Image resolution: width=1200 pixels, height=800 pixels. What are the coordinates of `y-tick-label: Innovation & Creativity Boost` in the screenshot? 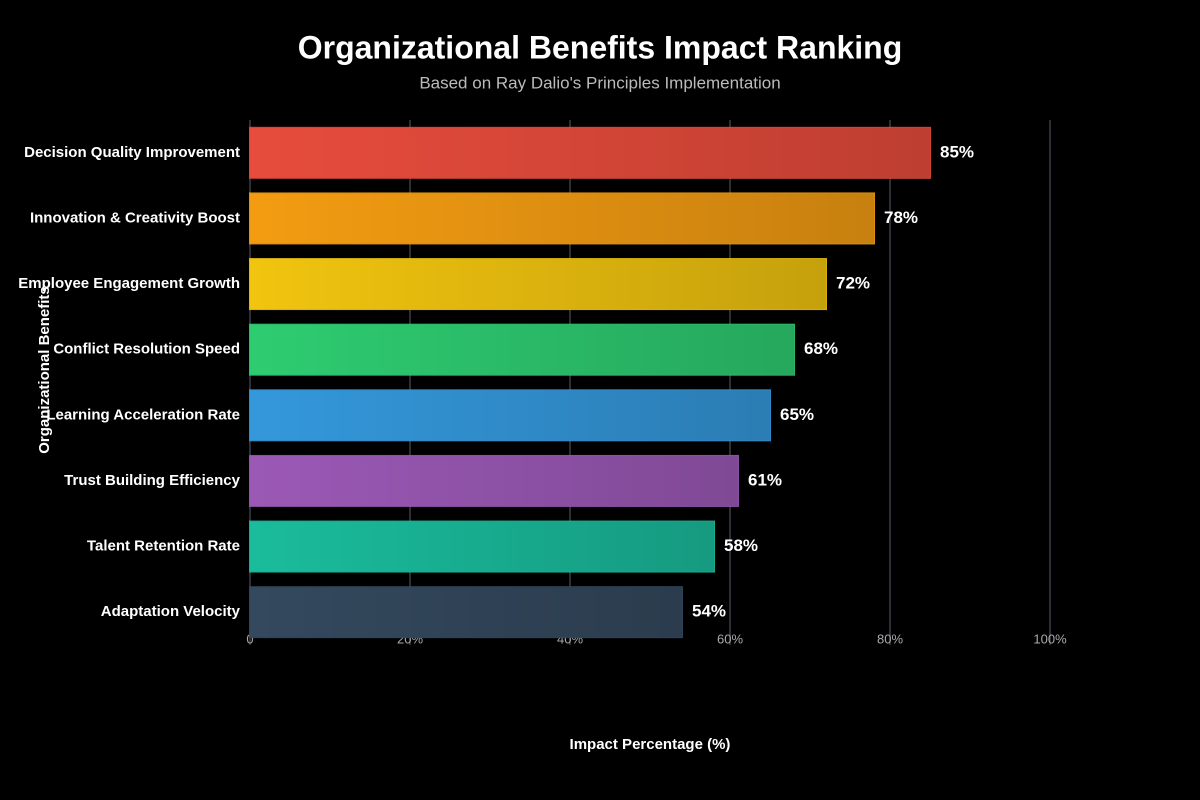 It's located at (135, 217).